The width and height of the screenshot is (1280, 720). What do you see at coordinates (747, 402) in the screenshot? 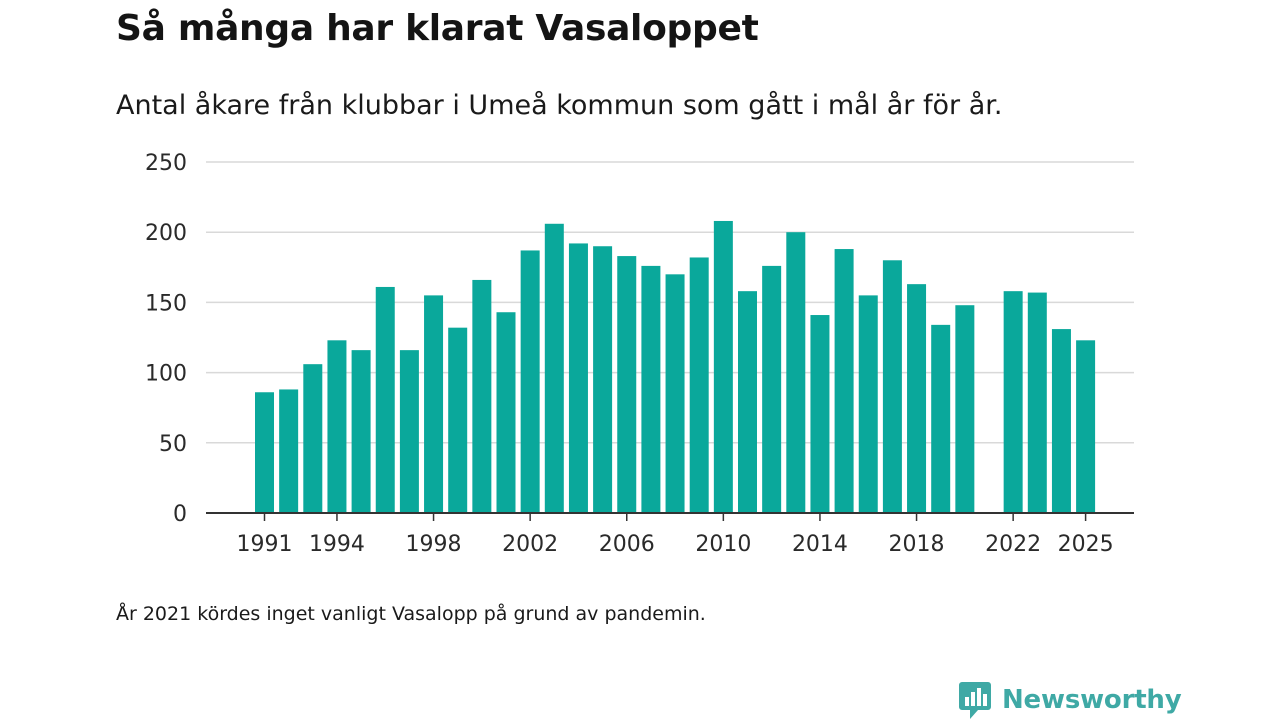
I see `bar-2011` at bounding box center [747, 402].